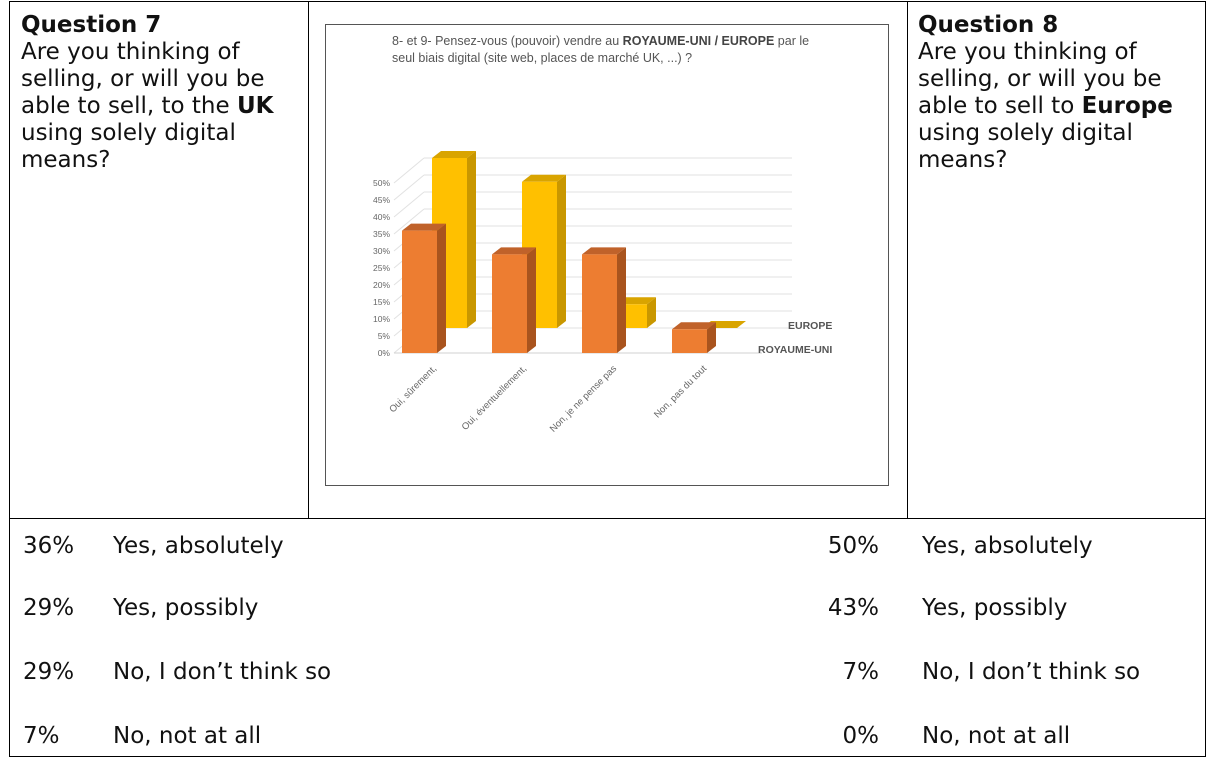 The height and width of the screenshot is (758, 1208). What do you see at coordinates (381, 217) in the screenshot?
I see `y-tick-label: 40%` at bounding box center [381, 217].